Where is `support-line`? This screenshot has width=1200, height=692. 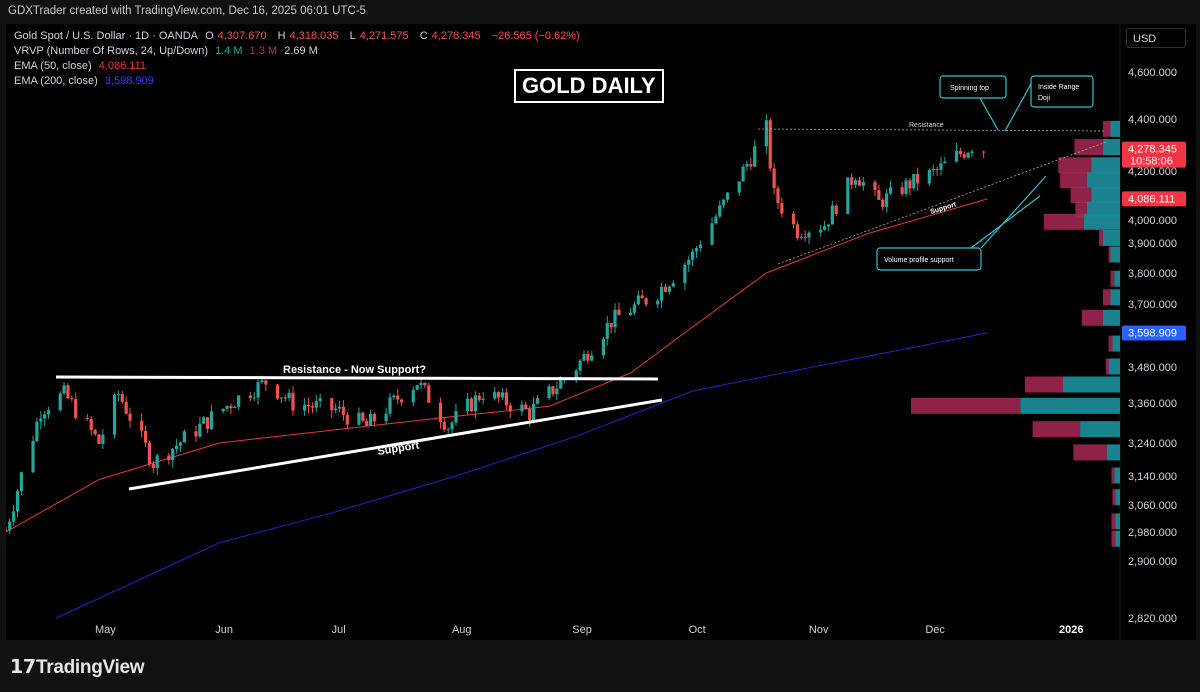
support-line is located at coordinates (395, 444).